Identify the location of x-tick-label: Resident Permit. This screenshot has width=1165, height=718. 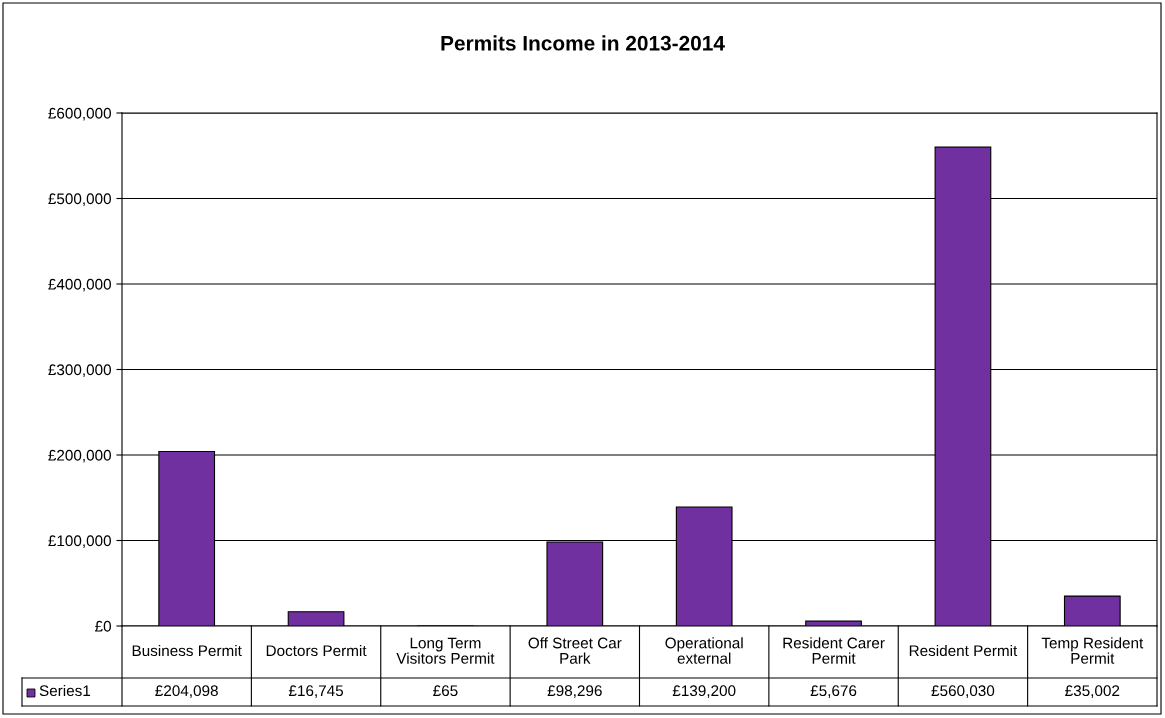
(963, 650).